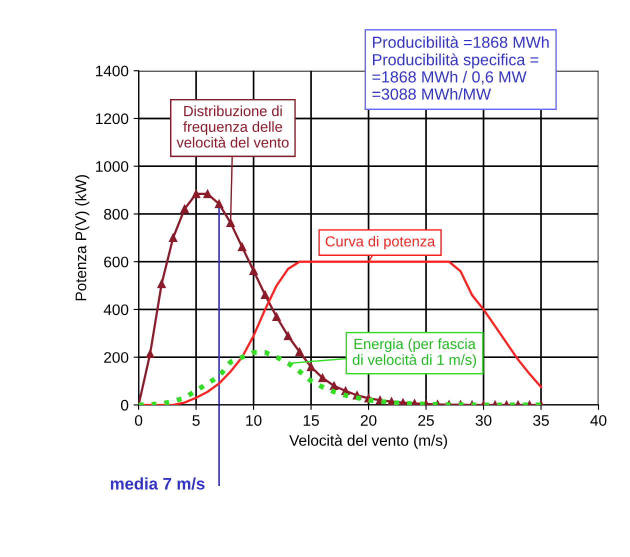  I want to click on annotation: Producibilità =1868 MWh Producibilità specifica = =1868 MWh / 0,6 MW =3088 MWh/MW, so click(460, 68).